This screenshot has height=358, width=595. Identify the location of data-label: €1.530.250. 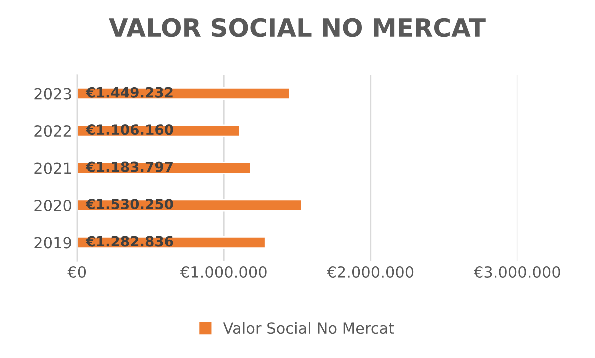
(130, 204).